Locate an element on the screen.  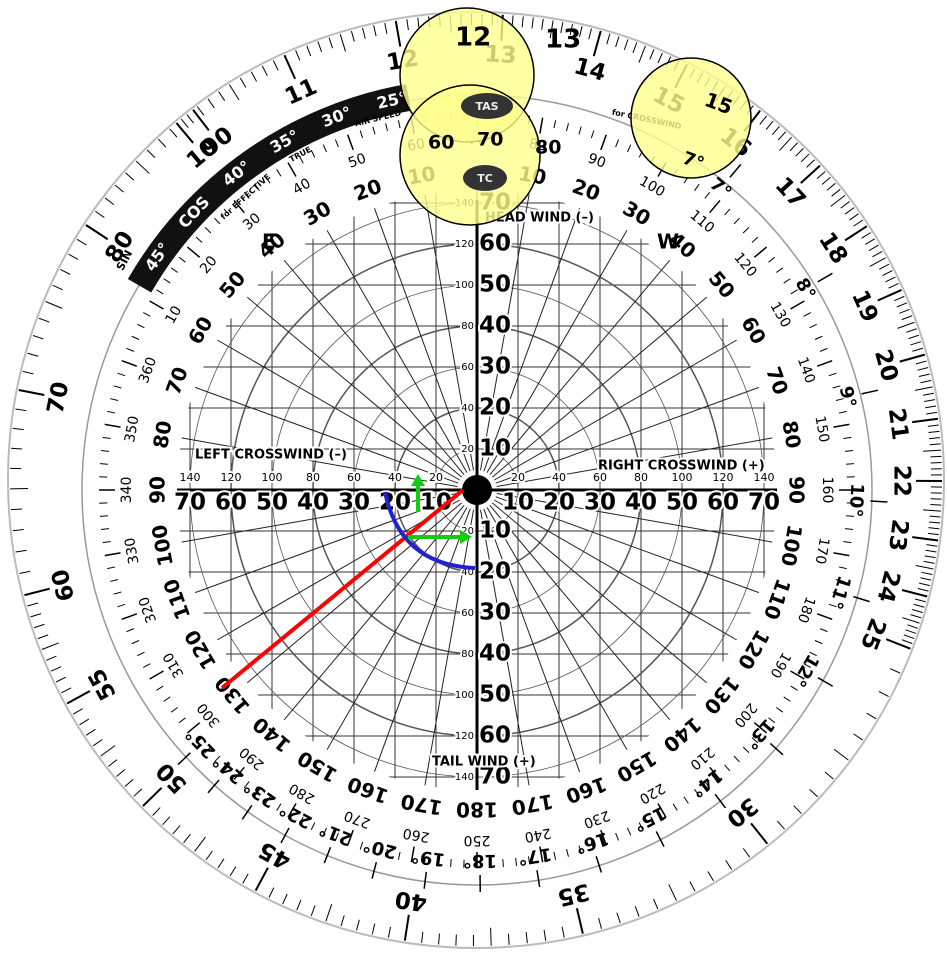
wind-speed-small: 20 is located at coordinates (436, 477).